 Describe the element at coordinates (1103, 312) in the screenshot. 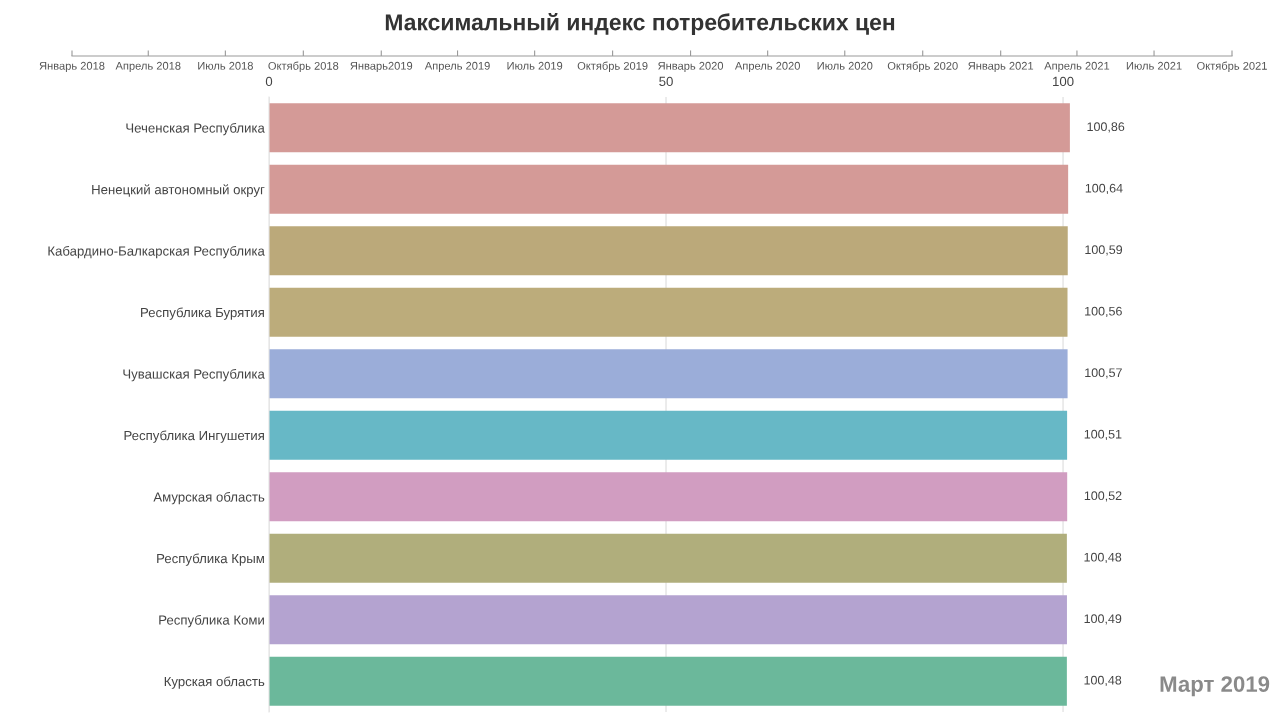

I see `data-label: 100,56` at that location.